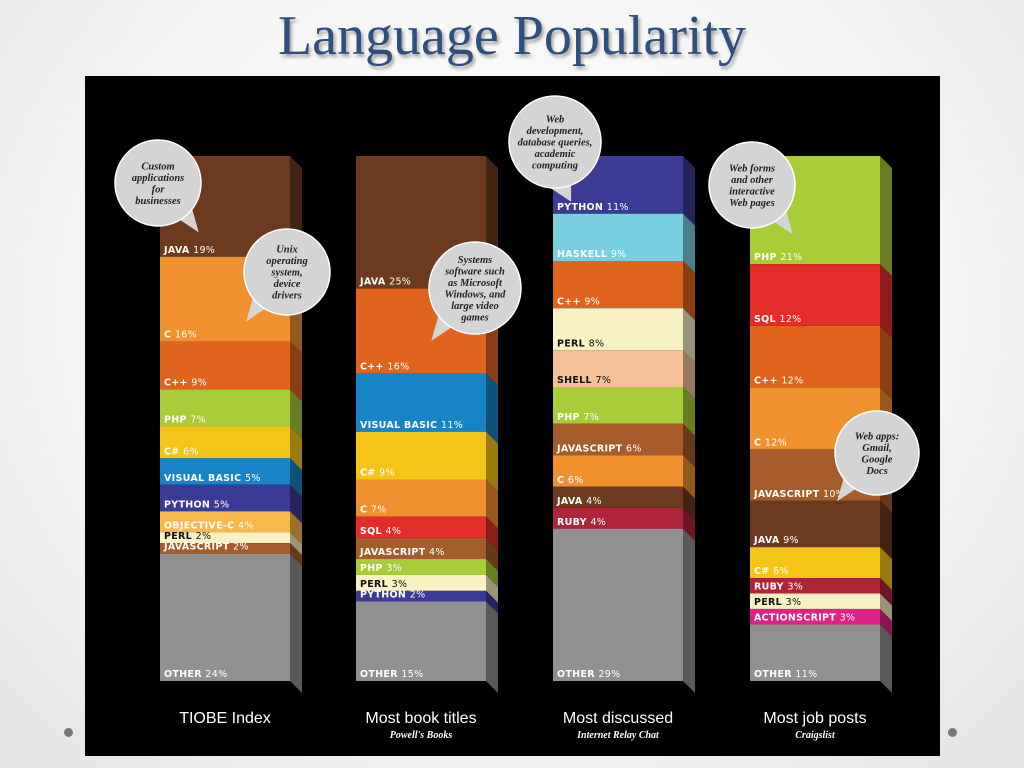 This screenshot has width=1024, height=768. I want to click on bubble-text-line: Web apps:, so click(877, 436).